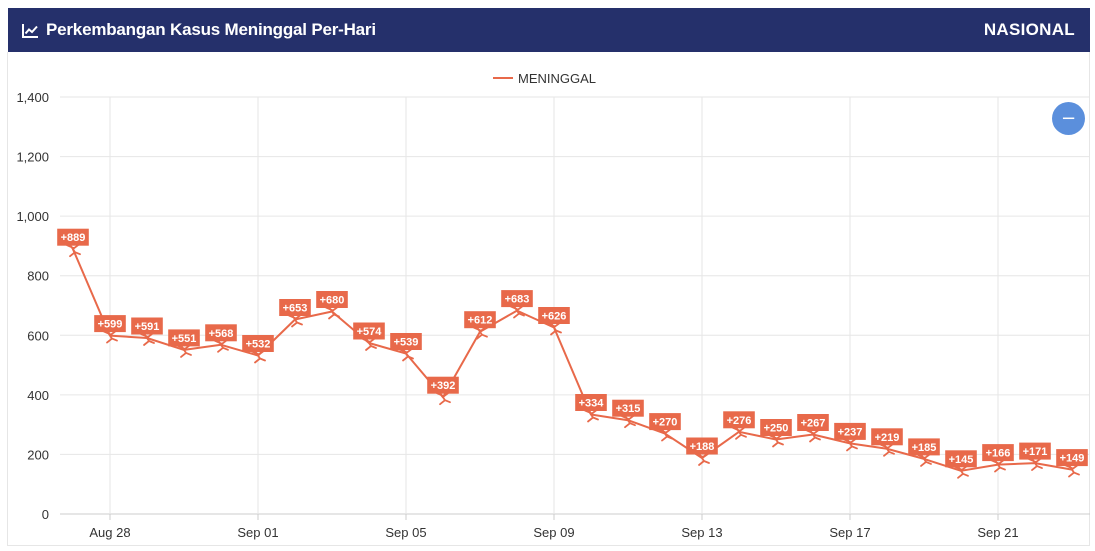 The height and width of the screenshot is (551, 1095). Describe the element at coordinates (211, 29) in the screenshot. I see `chart-title: Perkembangan Kasus Meninggal Per-Hari` at that location.